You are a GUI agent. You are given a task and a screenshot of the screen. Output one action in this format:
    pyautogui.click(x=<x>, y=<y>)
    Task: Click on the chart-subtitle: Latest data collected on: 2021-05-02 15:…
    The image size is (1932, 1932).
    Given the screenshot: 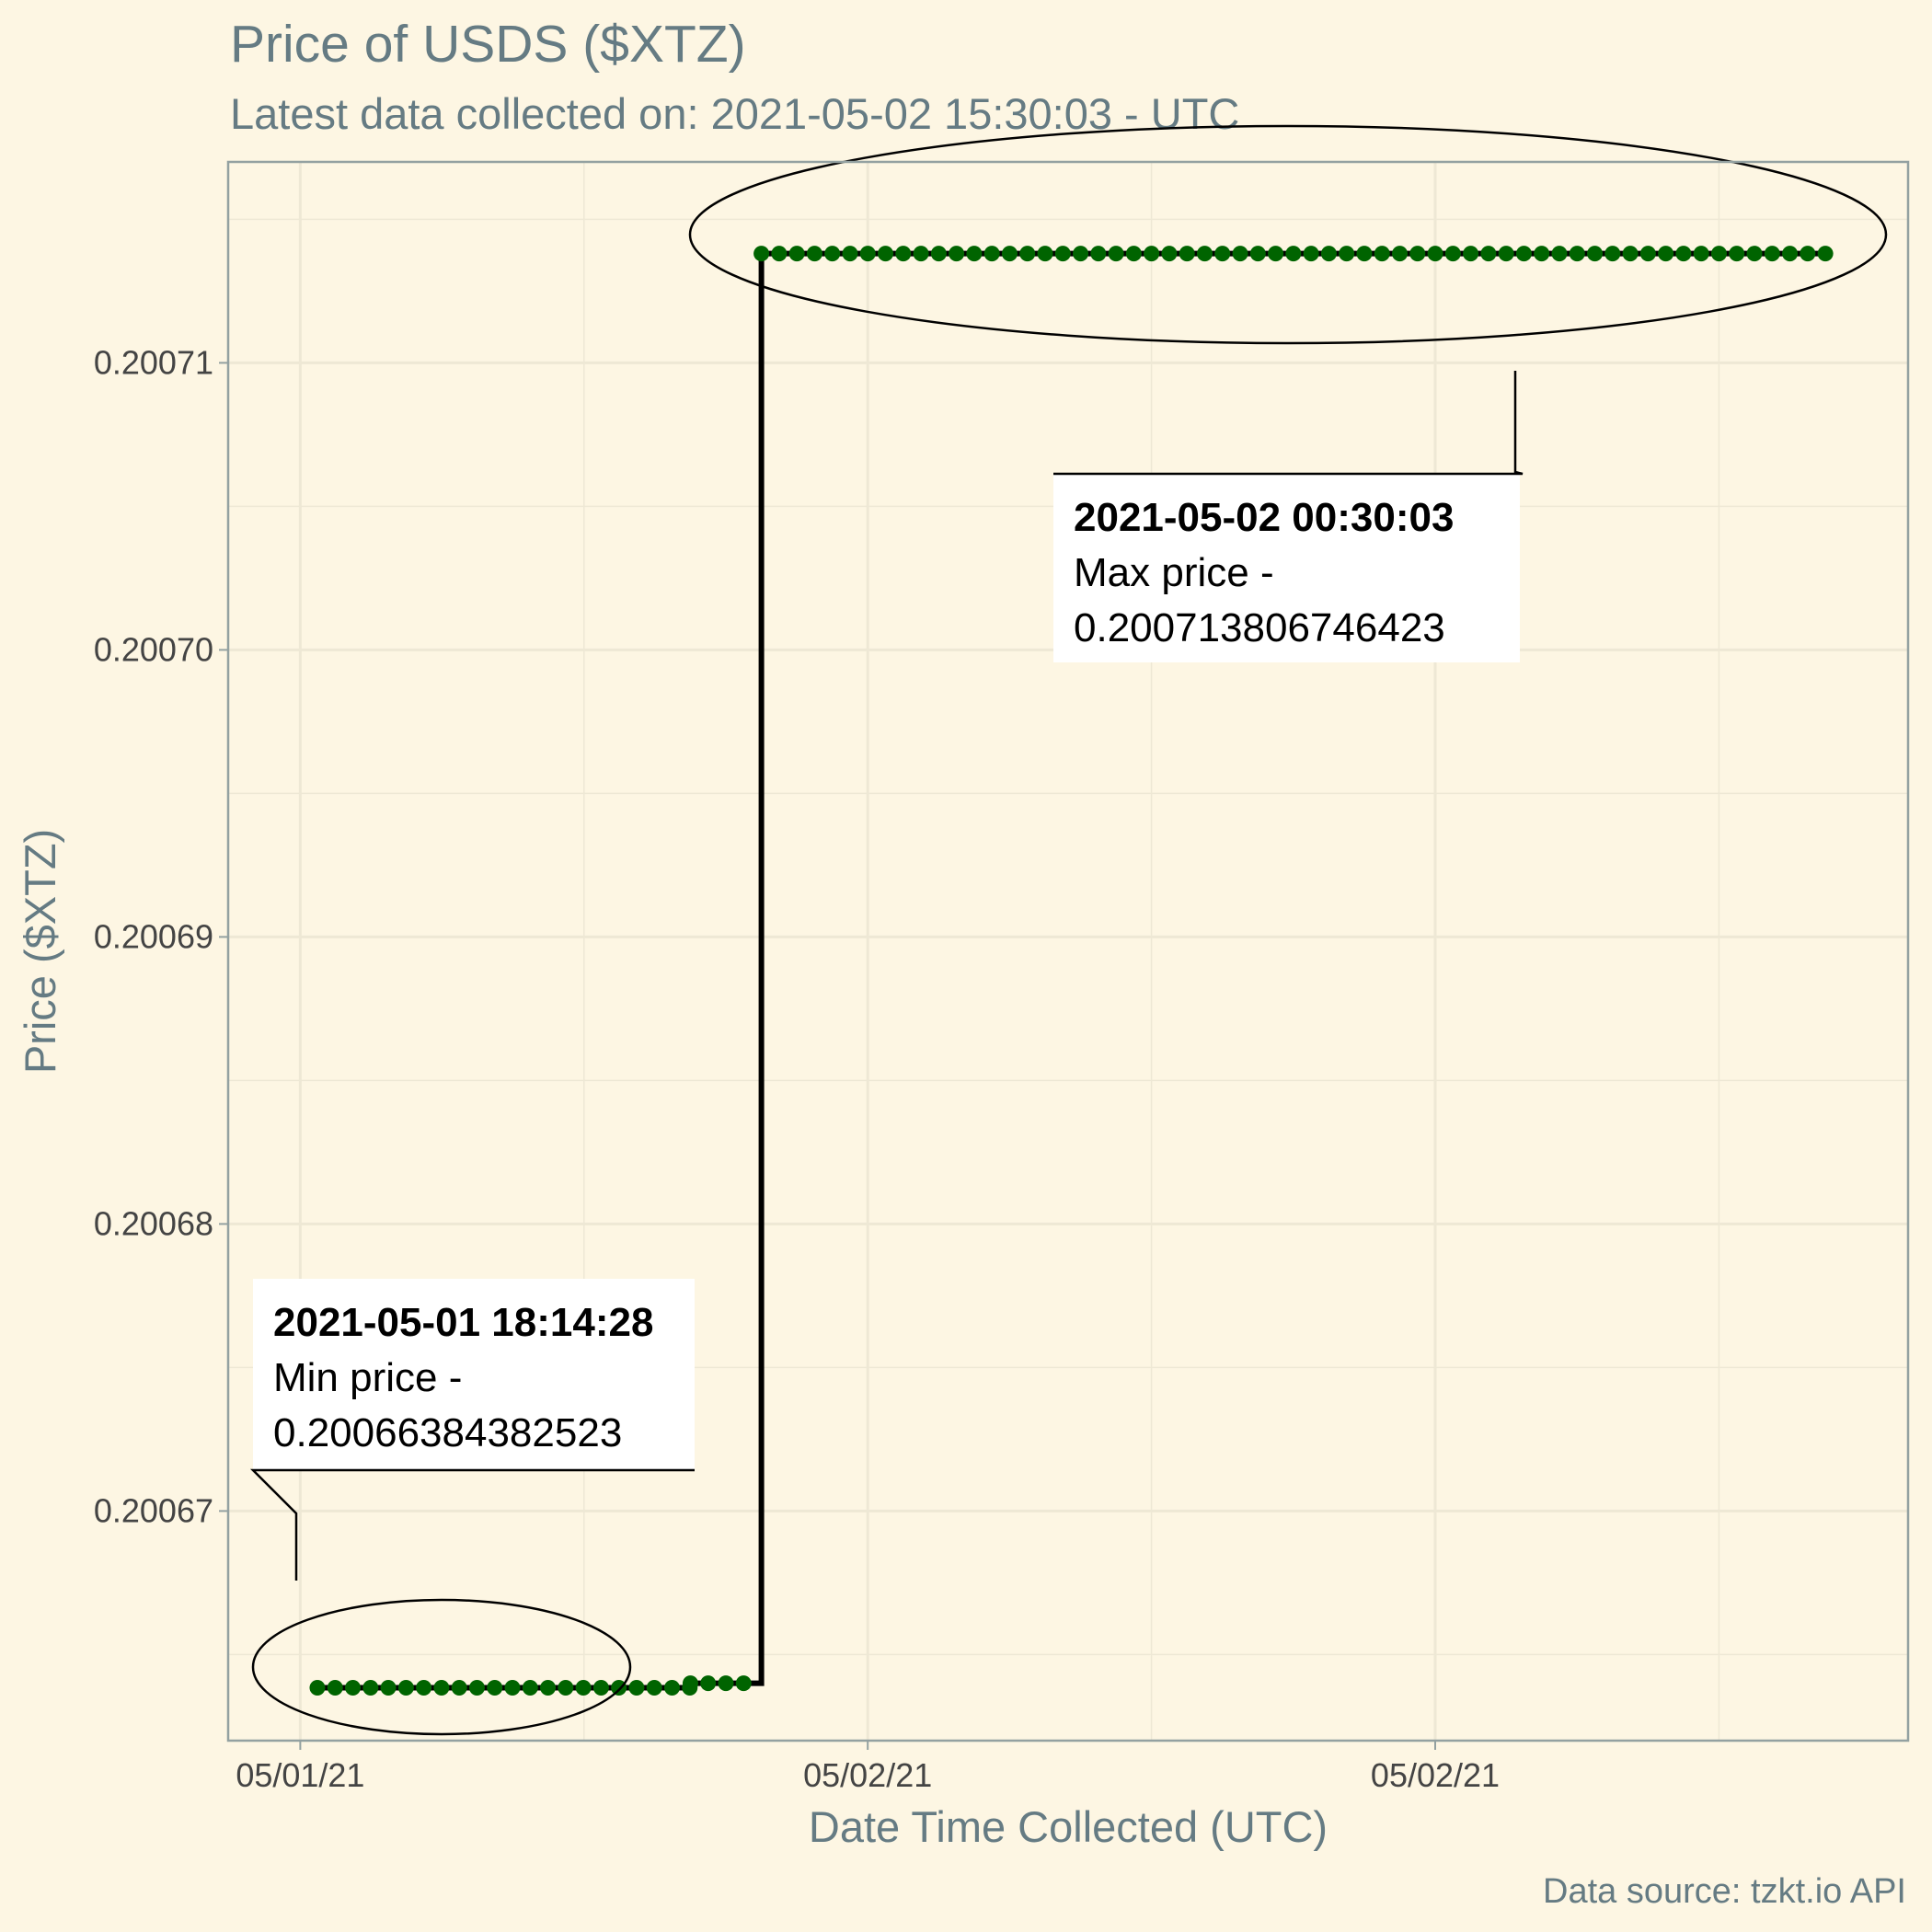 What is the action you would take?
    pyautogui.click(x=734, y=113)
    